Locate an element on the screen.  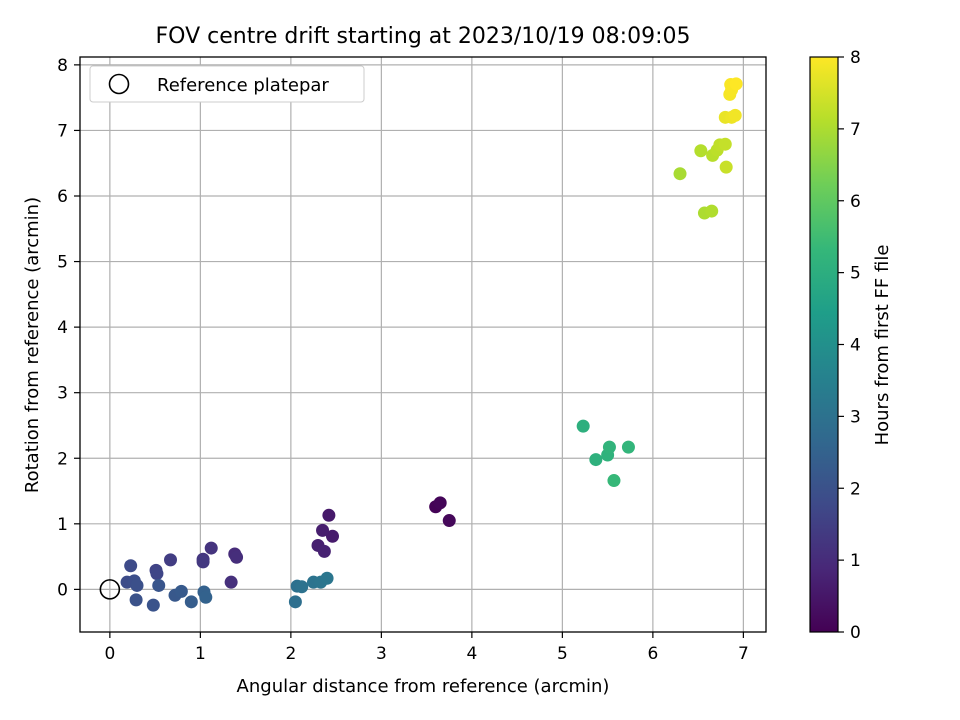
y-tick-label: 2 is located at coordinates (62, 459).